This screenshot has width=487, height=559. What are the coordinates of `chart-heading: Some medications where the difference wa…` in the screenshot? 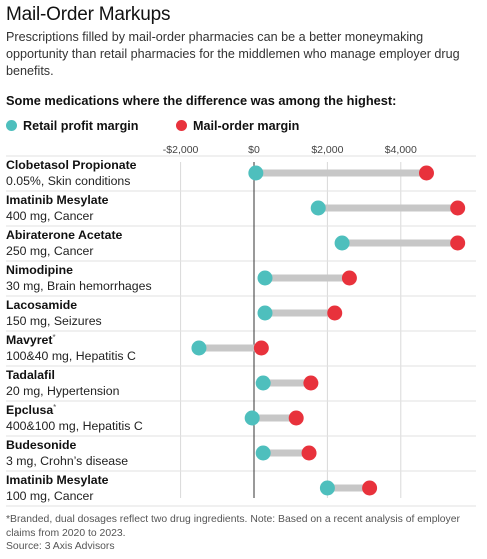 It's located at (201, 100).